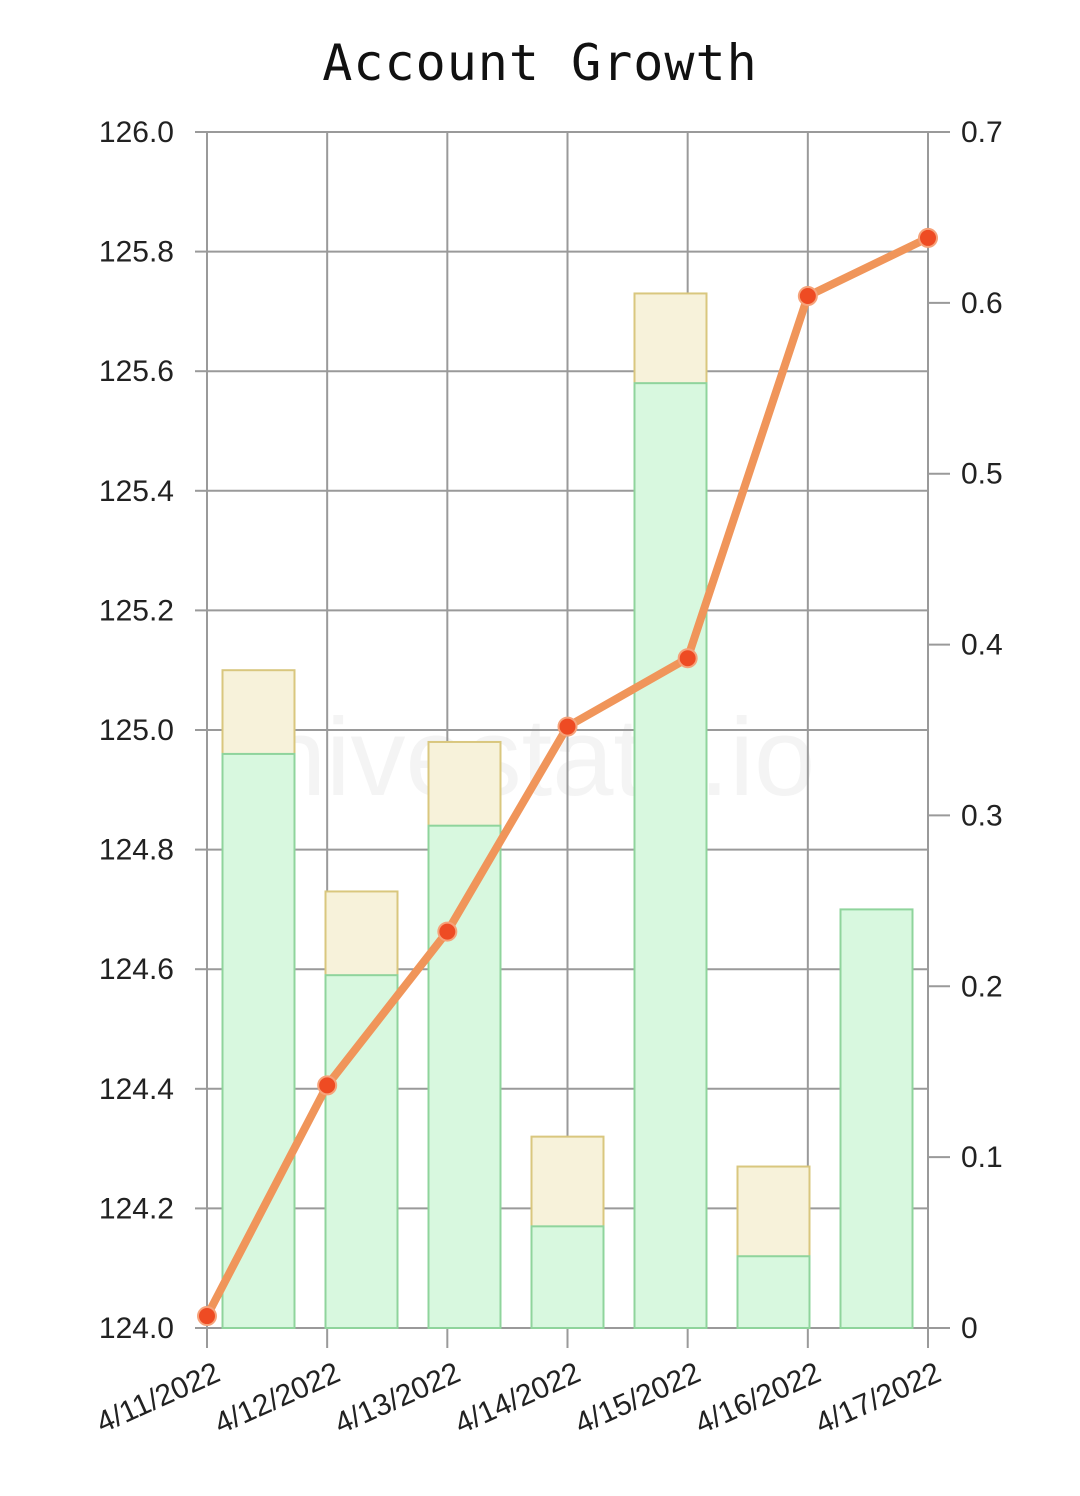 The height and width of the screenshot is (1496, 1080). Describe the element at coordinates (136, 1328) in the screenshot. I see `y-left-tick-label: 124.0` at that location.